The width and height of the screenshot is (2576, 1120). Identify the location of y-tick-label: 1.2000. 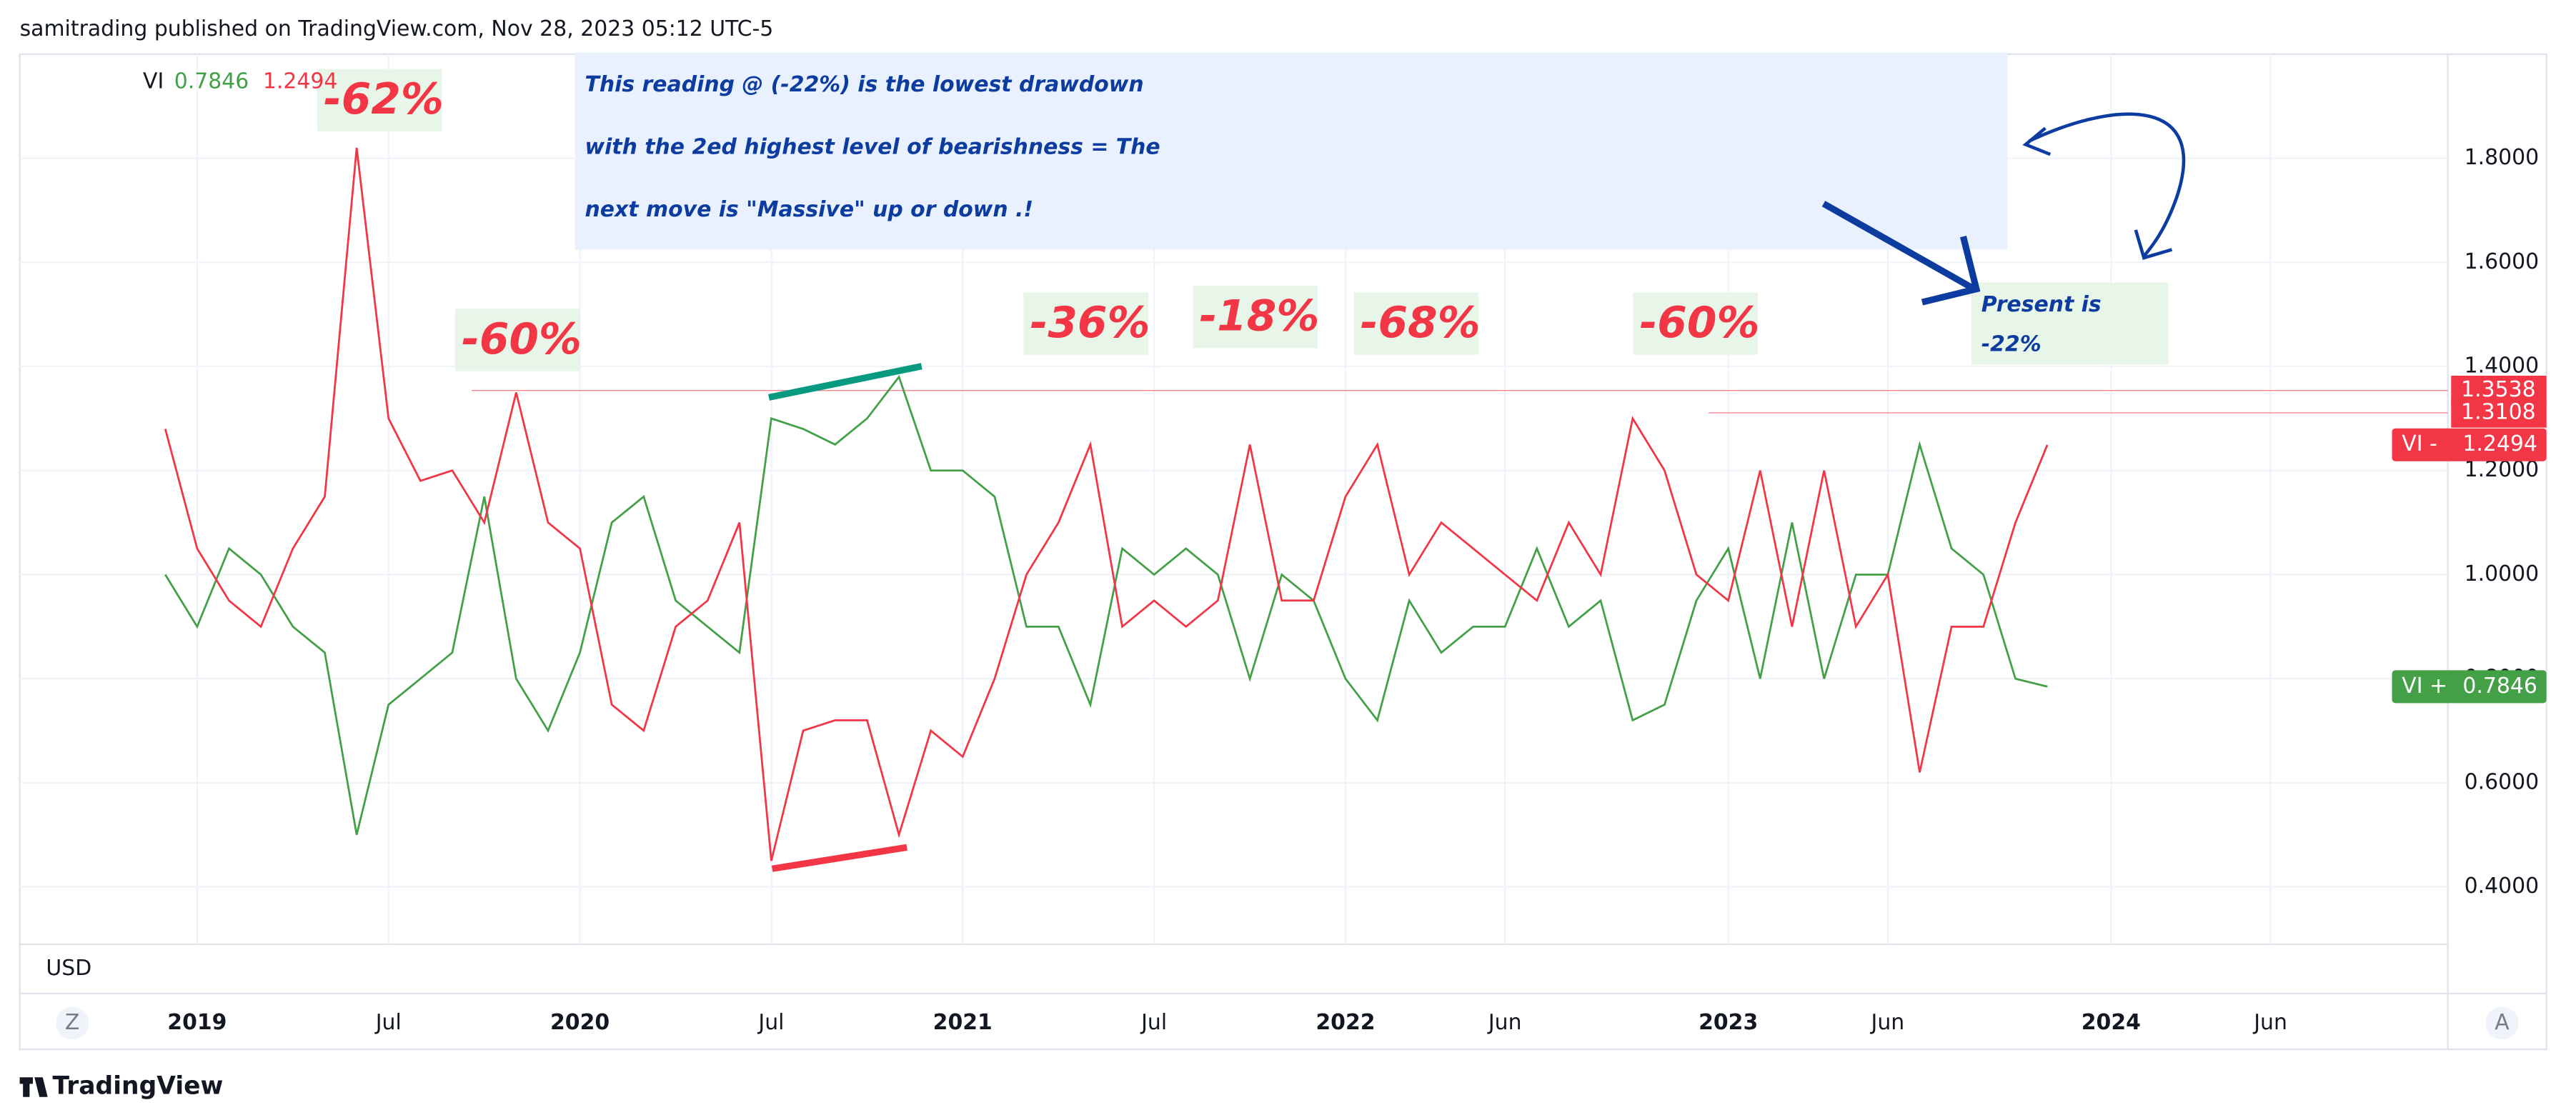
(2502, 469).